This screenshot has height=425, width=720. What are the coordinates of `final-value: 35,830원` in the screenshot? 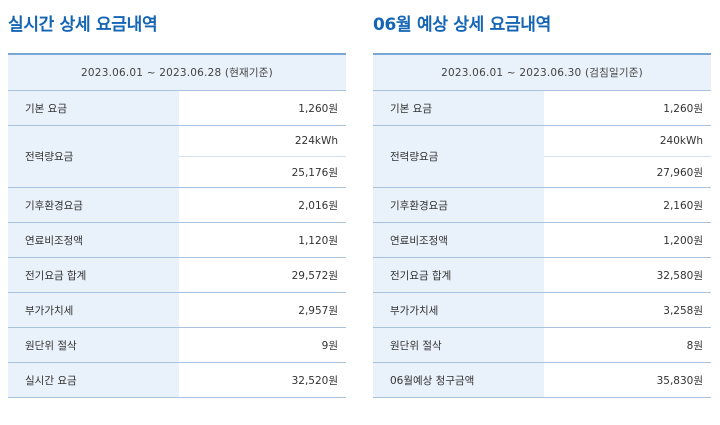 It's located at (627, 380).